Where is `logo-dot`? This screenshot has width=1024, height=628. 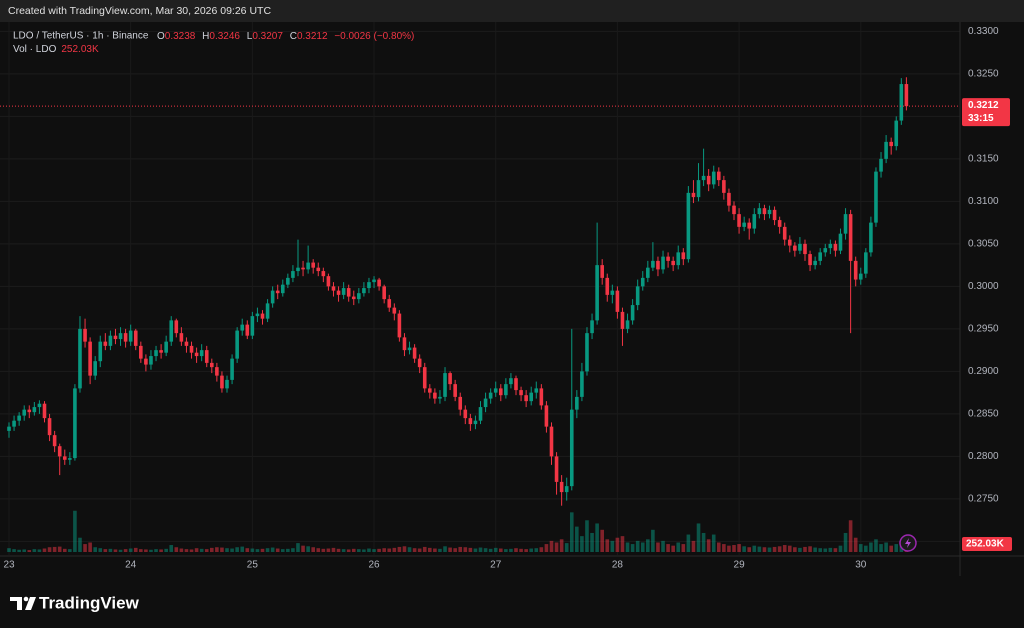
logo-dot is located at coordinates (26, 599).